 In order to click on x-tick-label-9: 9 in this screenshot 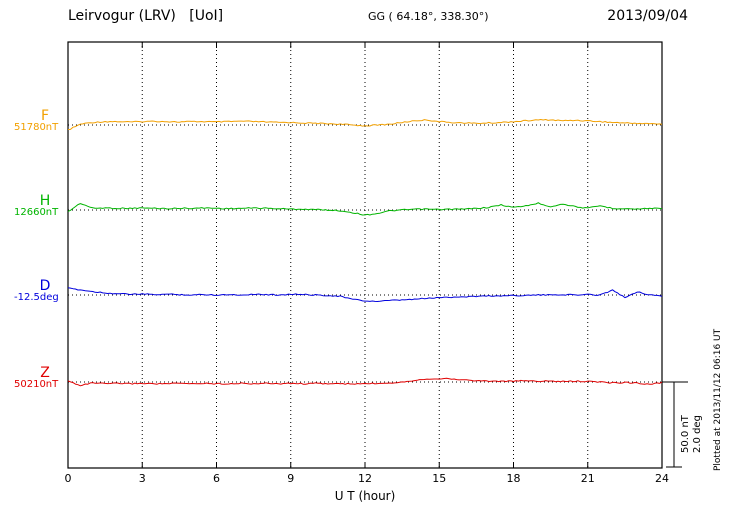, I will do `click(291, 478)`.